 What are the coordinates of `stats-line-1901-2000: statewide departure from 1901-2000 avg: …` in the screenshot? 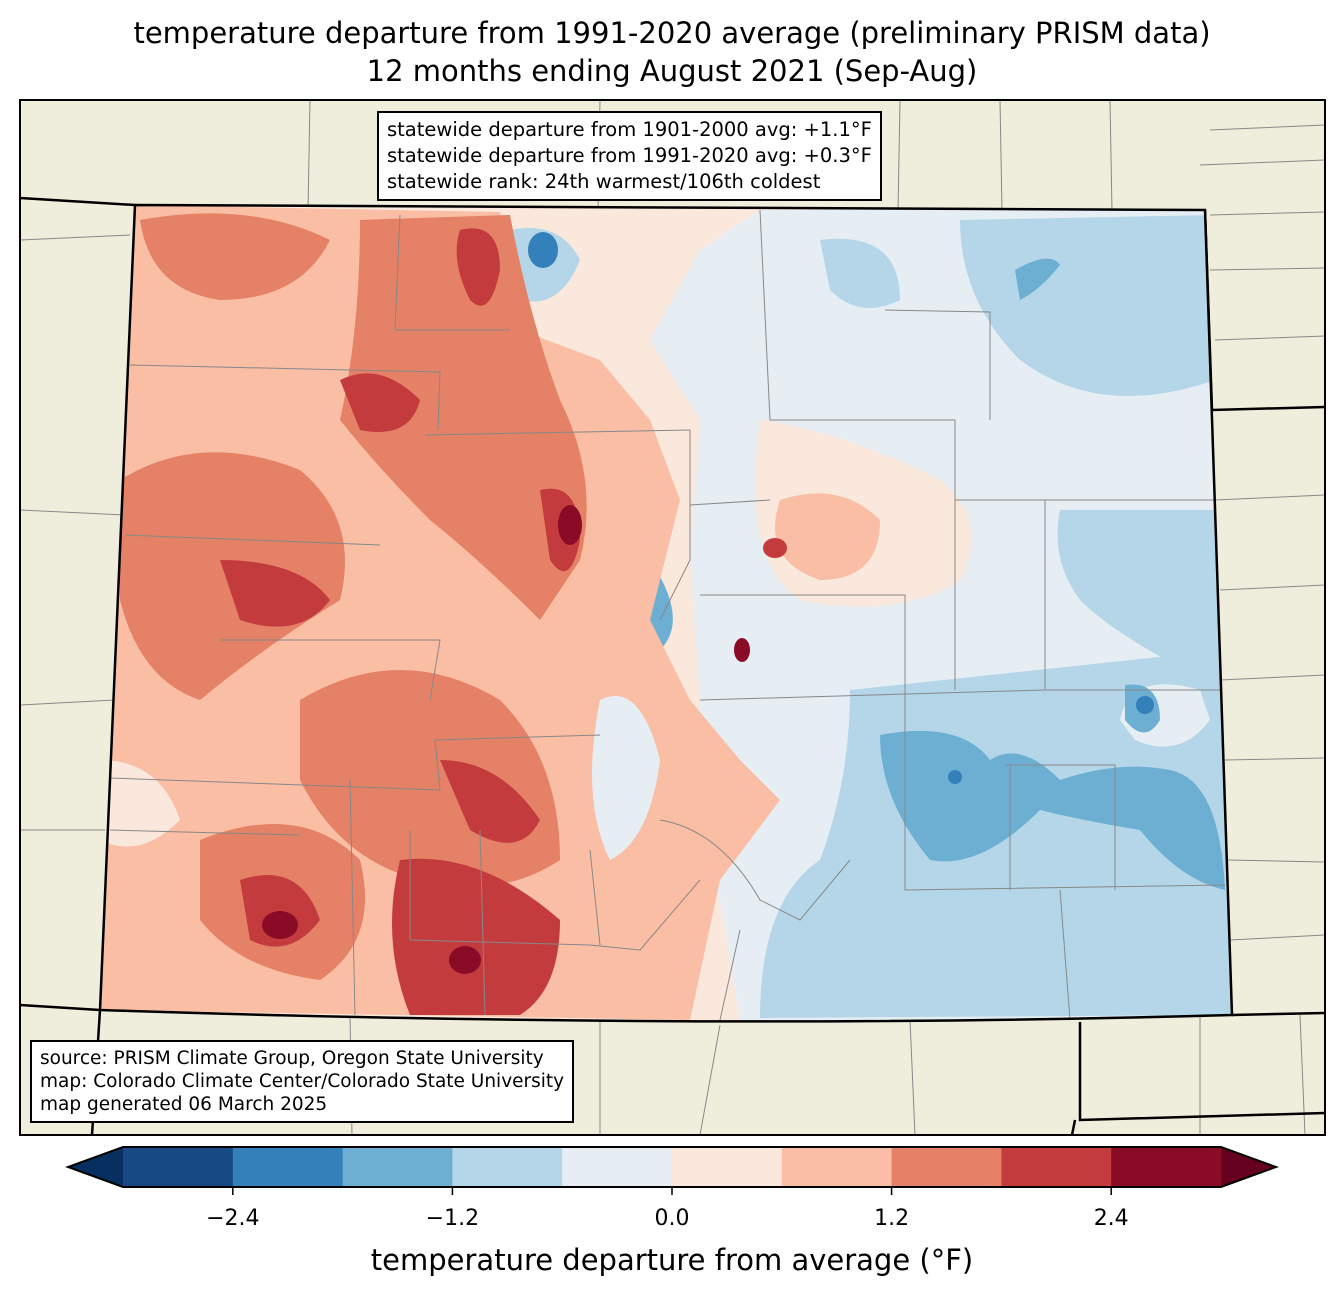 It's located at (629, 129).